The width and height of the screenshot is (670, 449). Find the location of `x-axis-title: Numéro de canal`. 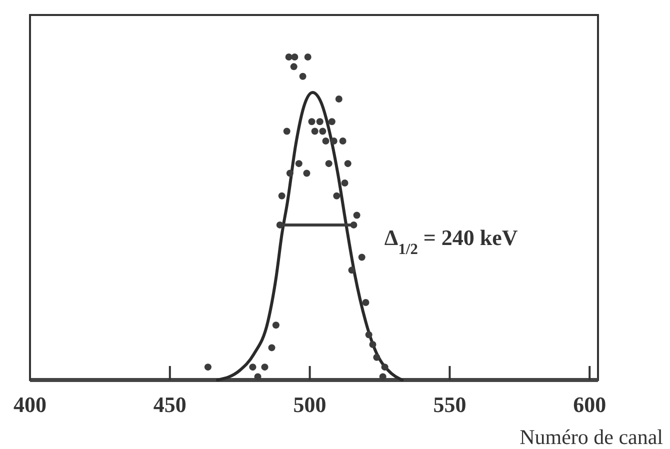

x-axis-title: Numéro de canal is located at coordinates (592, 437).